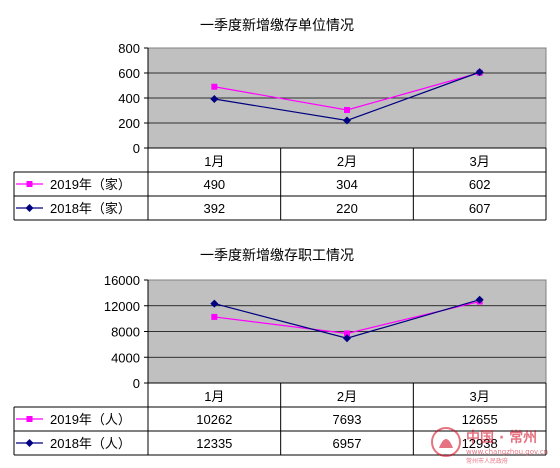  Describe the element at coordinates (90, 208) in the screenshot. I see `legend-label: 2018年（家）` at that location.